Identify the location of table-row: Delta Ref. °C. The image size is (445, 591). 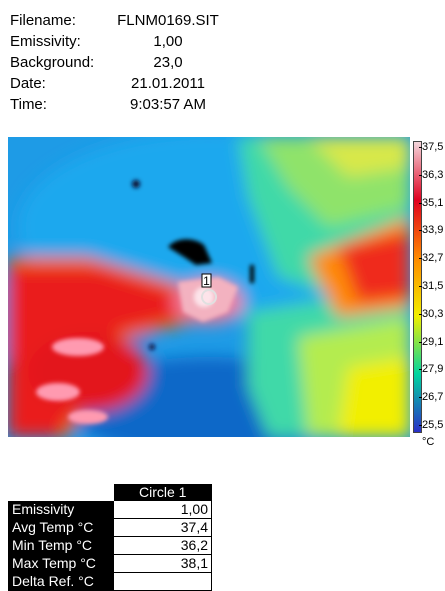
(110, 581).